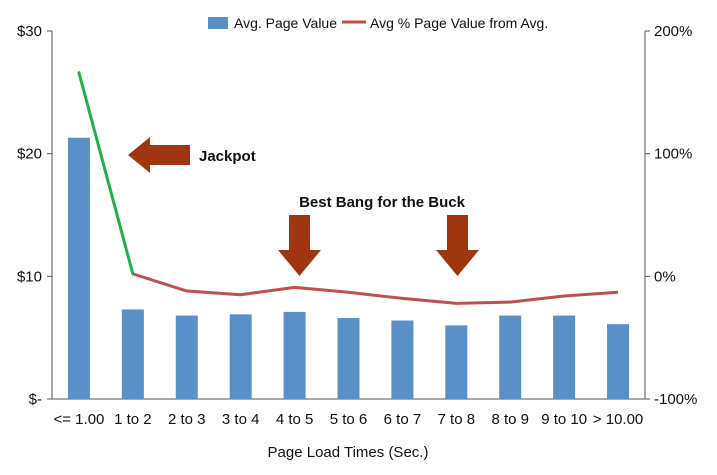 The width and height of the screenshot is (717, 475). Describe the element at coordinates (457, 419) in the screenshot. I see `x-tick-label: 7 to 8` at that location.